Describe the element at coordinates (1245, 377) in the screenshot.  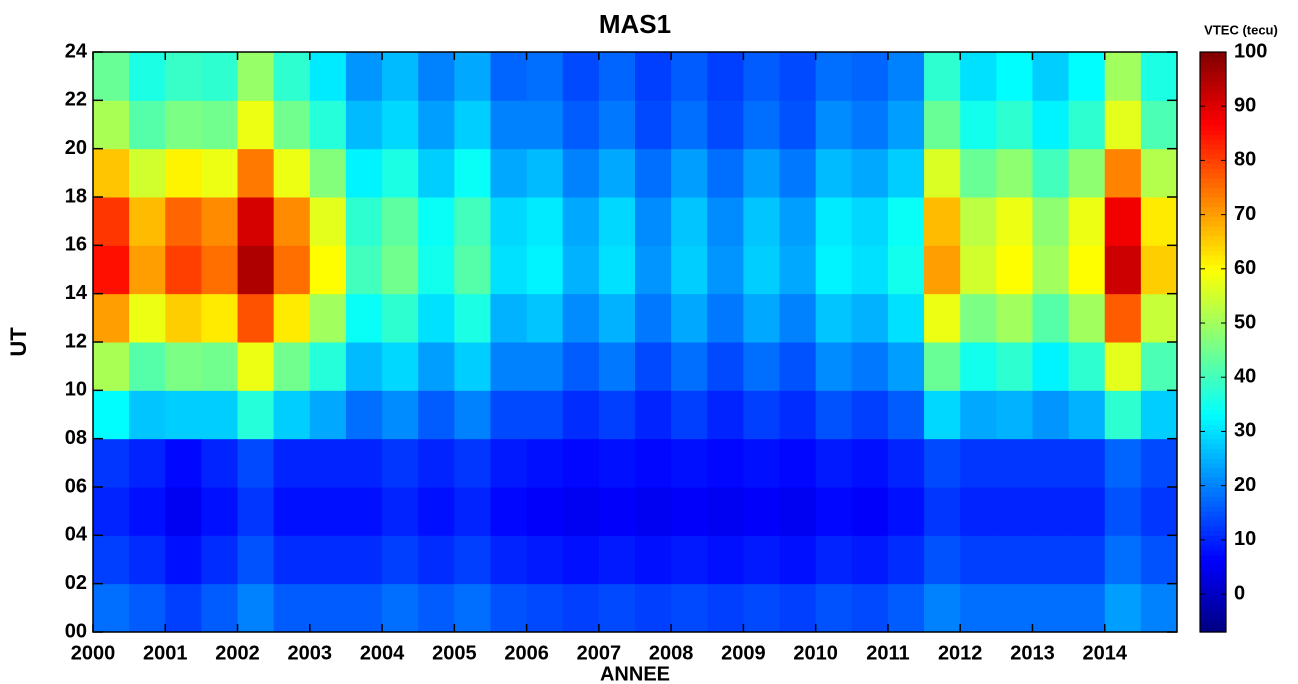
I see `colorbar-tick-label: 40` at that location.